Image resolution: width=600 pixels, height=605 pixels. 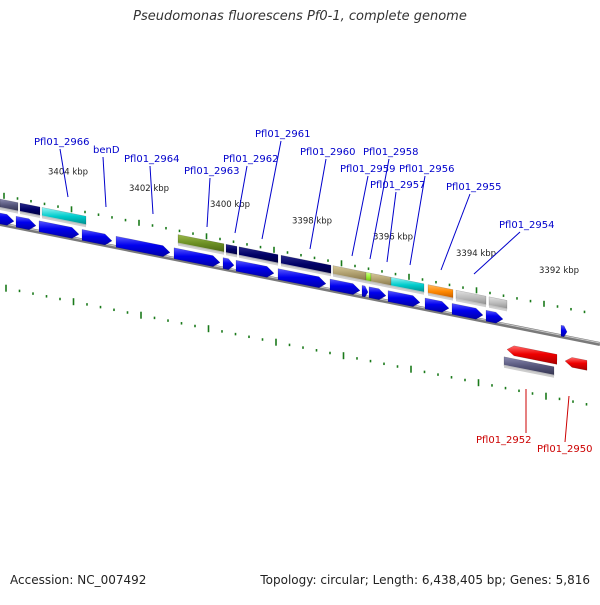 What do you see at coordinates (328, 152) in the screenshot?
I see `gene-label: Pfl01_2960` at bounding box center [328, 152].